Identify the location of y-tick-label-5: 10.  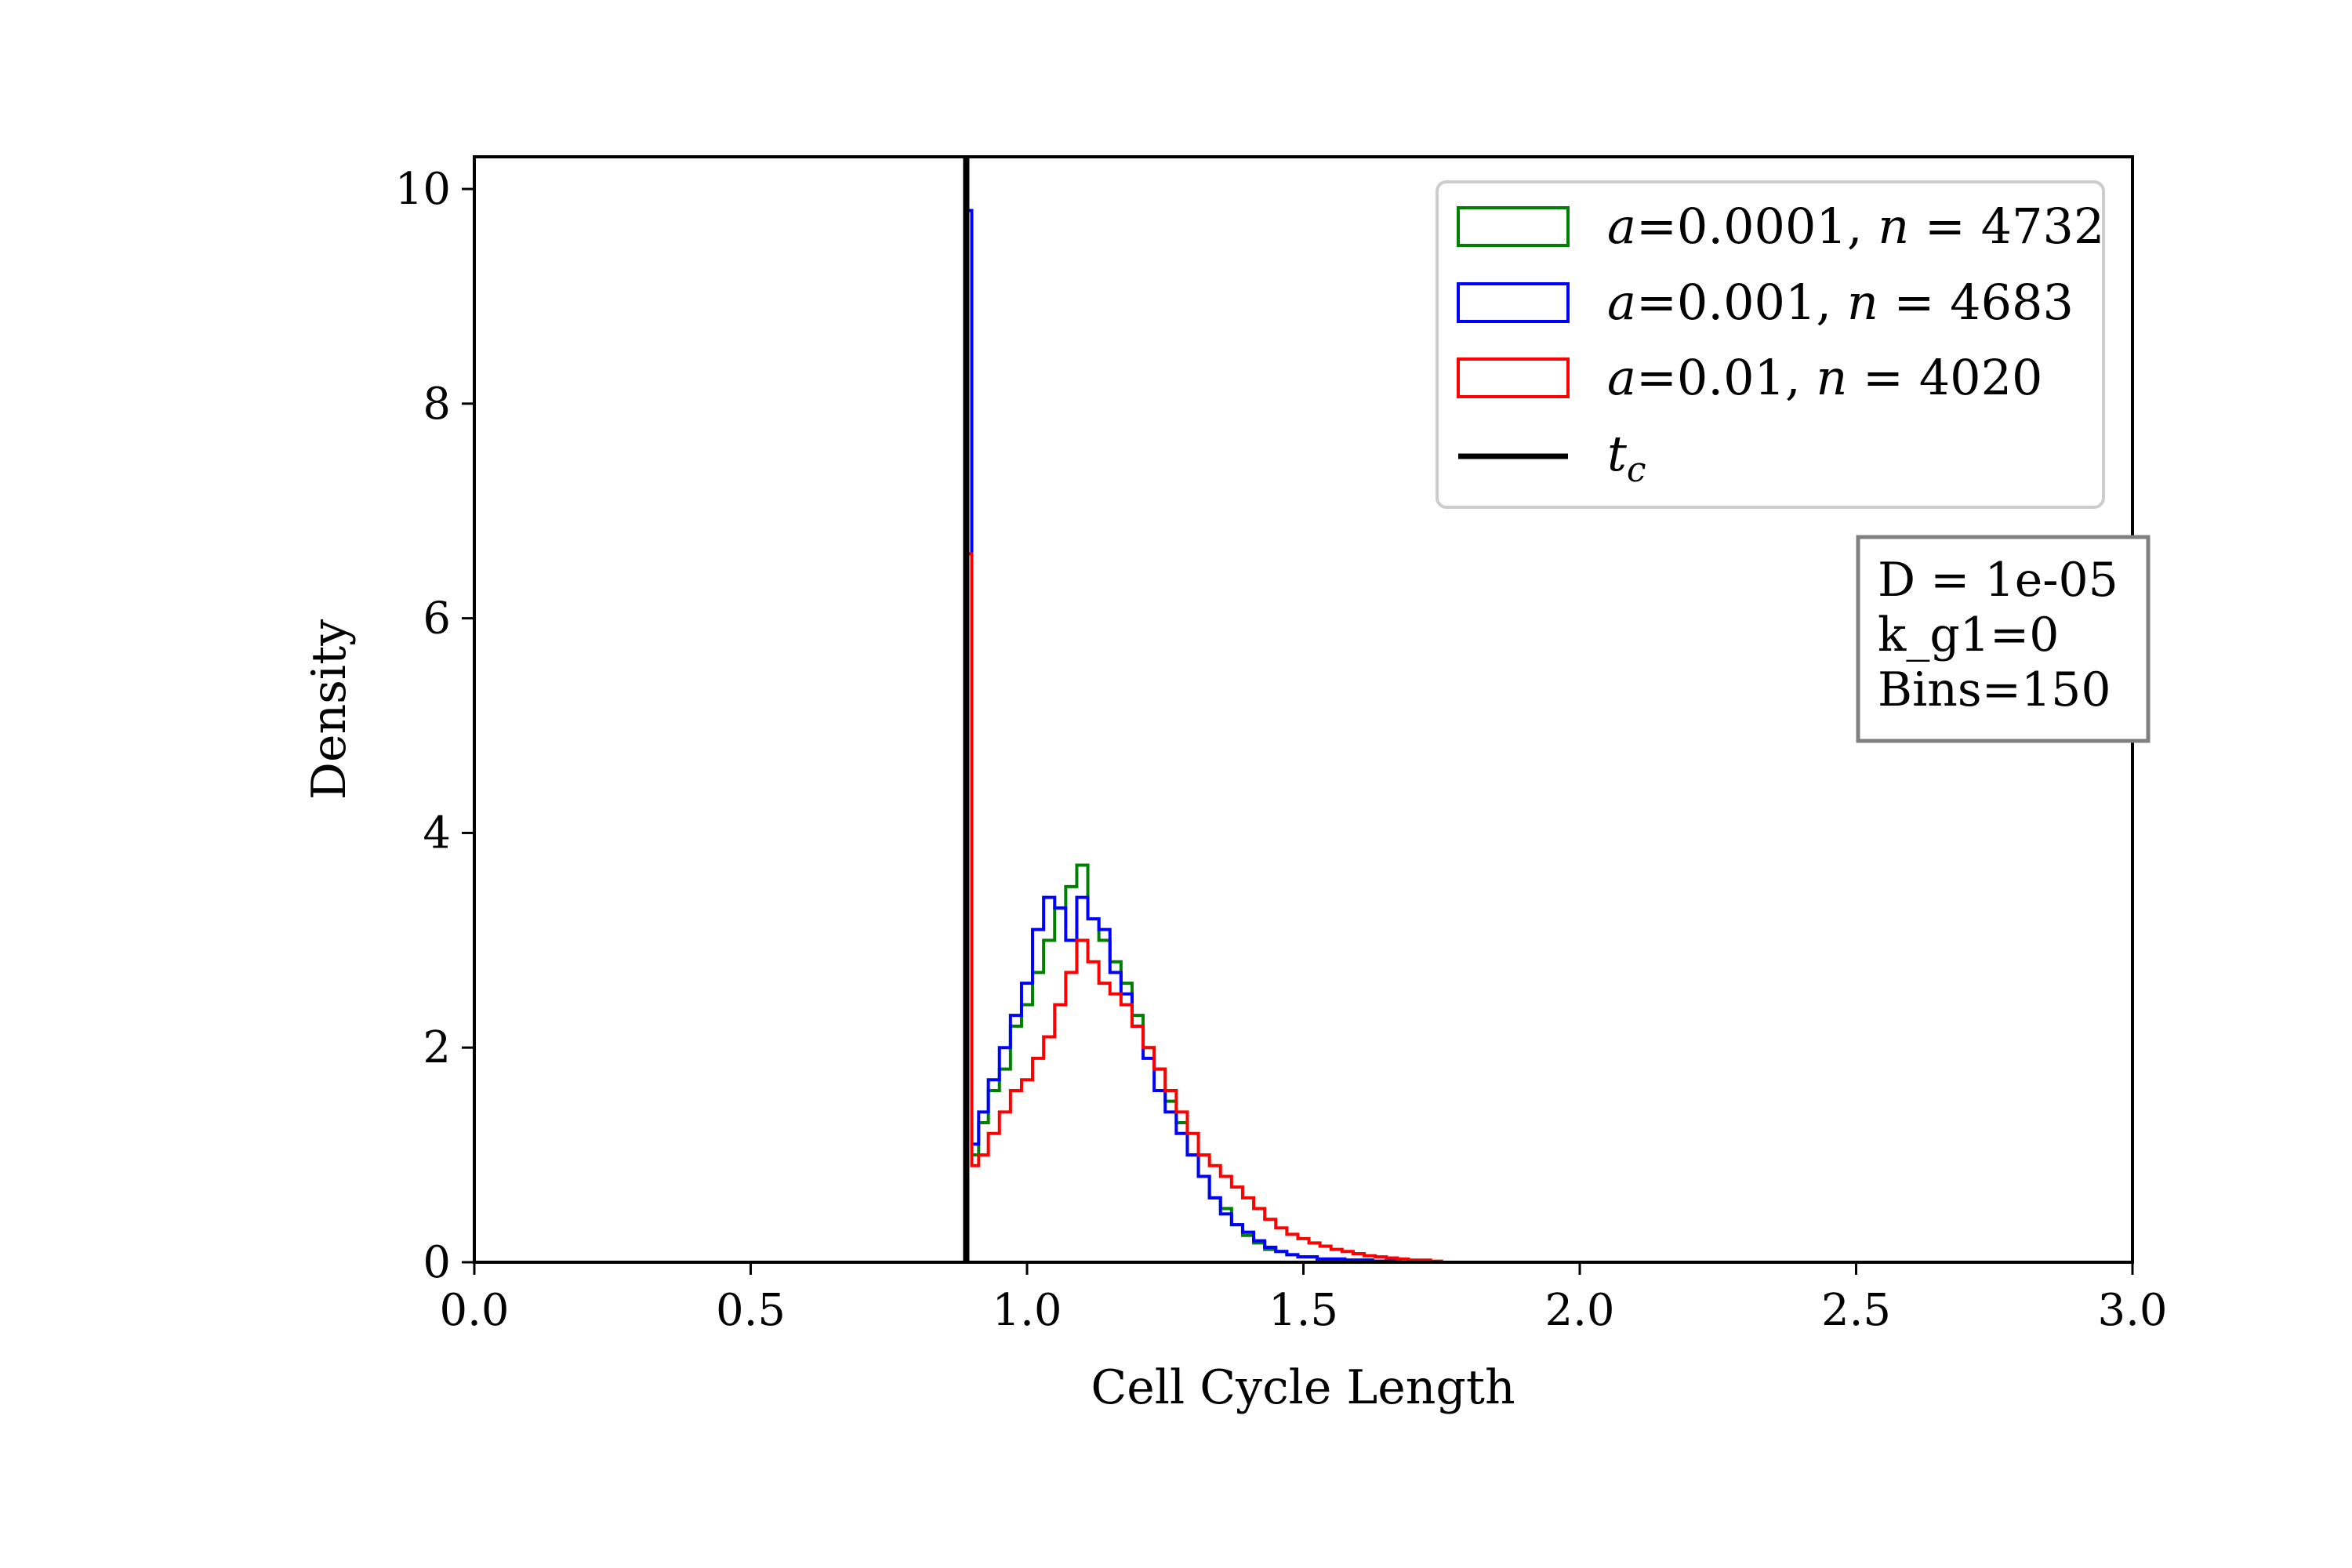
(423, 189).